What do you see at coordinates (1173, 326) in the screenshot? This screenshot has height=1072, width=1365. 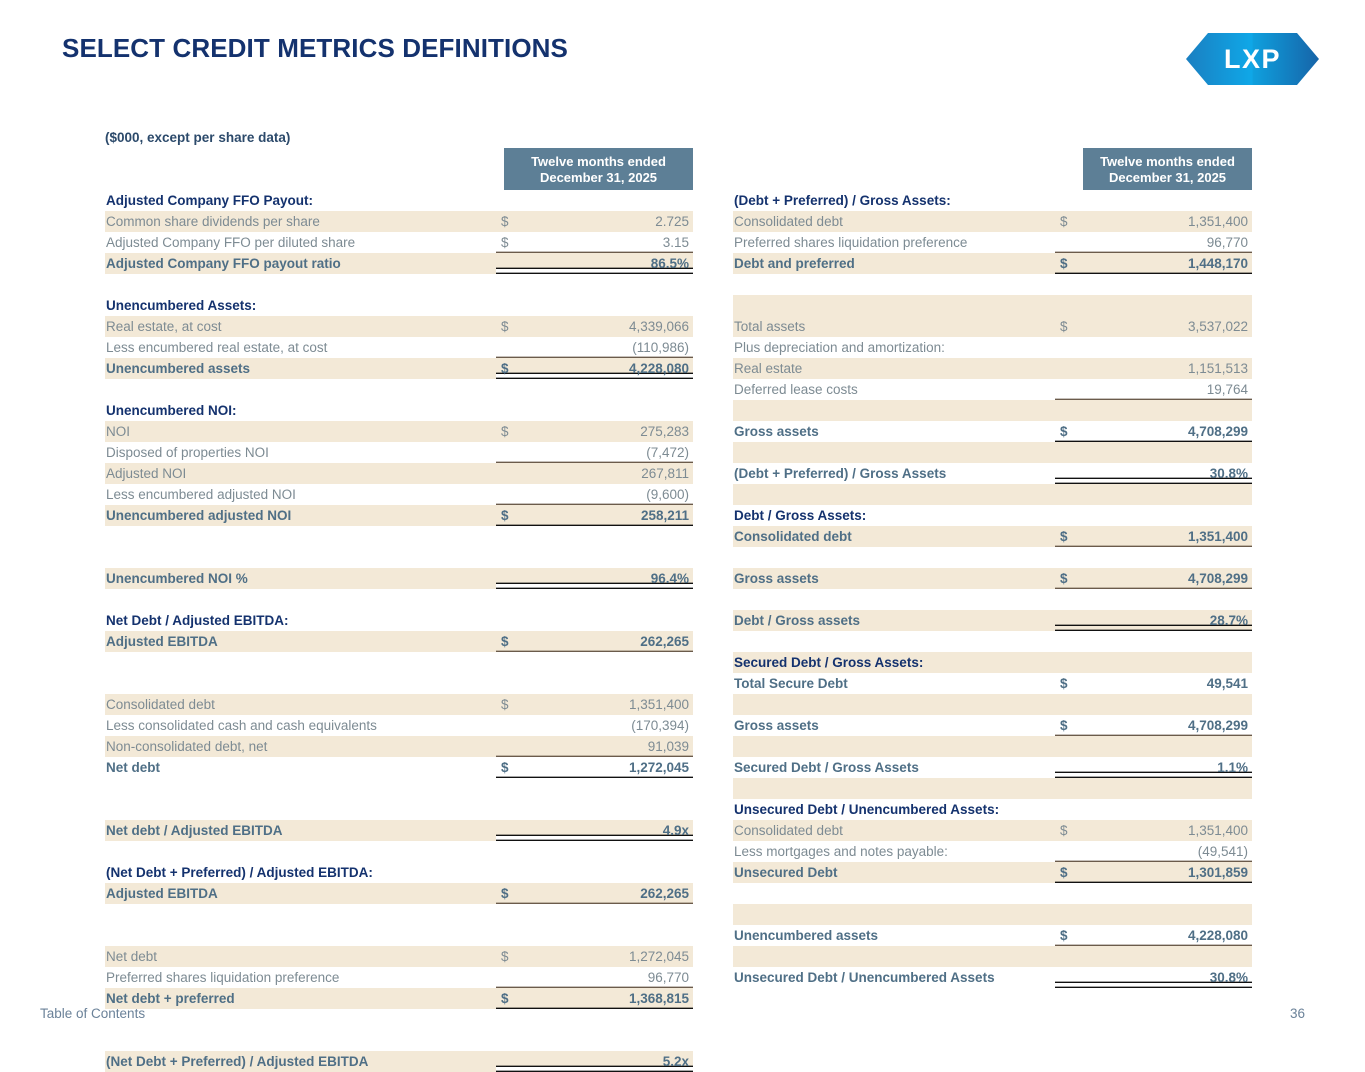 I see `row-value: 3,537,022` at bounding box center [1173, 326].